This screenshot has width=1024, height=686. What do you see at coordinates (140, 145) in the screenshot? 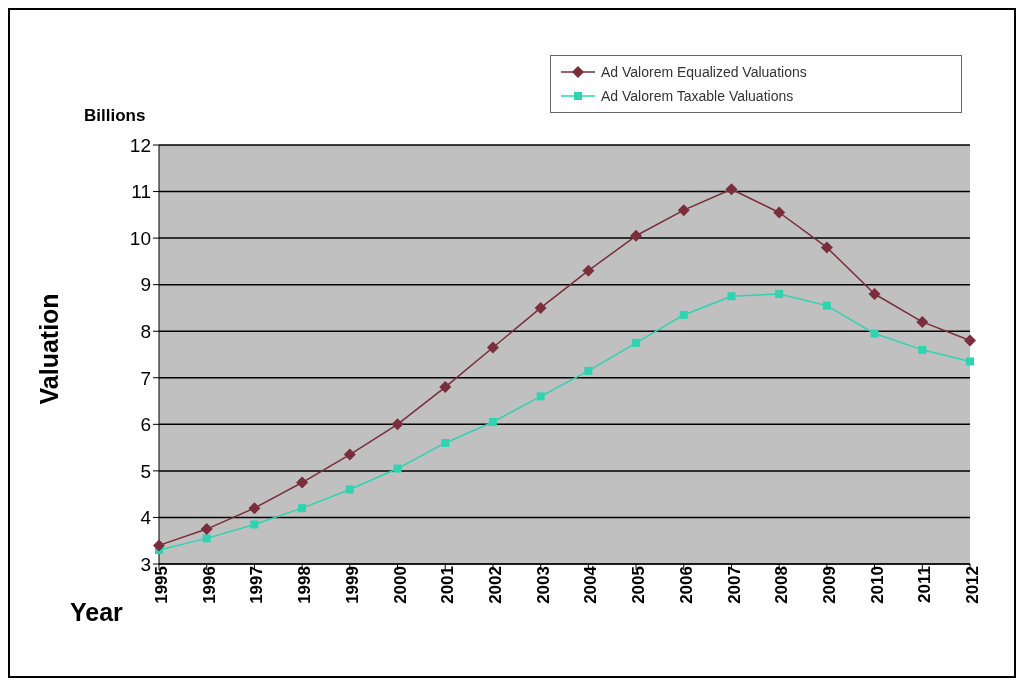
I see `y-tick-label: 12` at bounding box center [140, 145].